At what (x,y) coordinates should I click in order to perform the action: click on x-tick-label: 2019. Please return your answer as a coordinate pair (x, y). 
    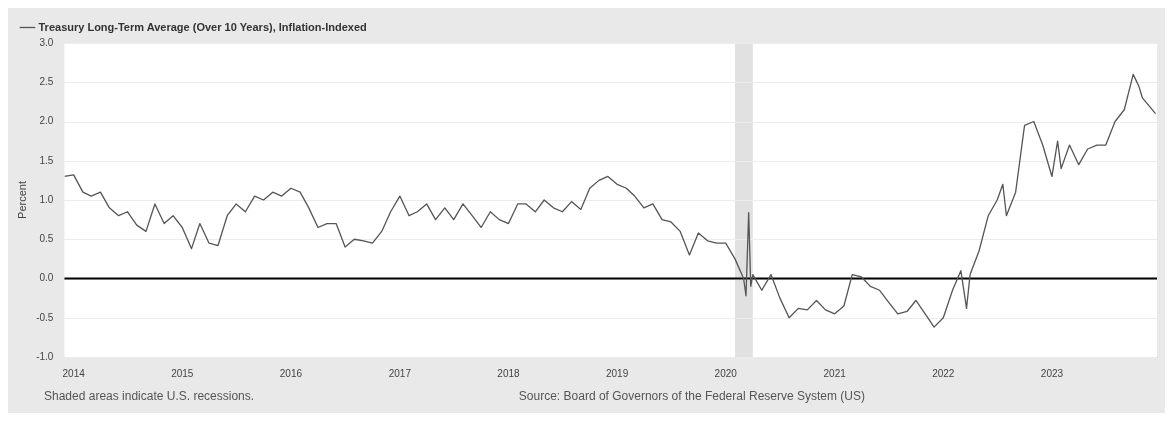
    Looking at the image, I should click on (617, 373).